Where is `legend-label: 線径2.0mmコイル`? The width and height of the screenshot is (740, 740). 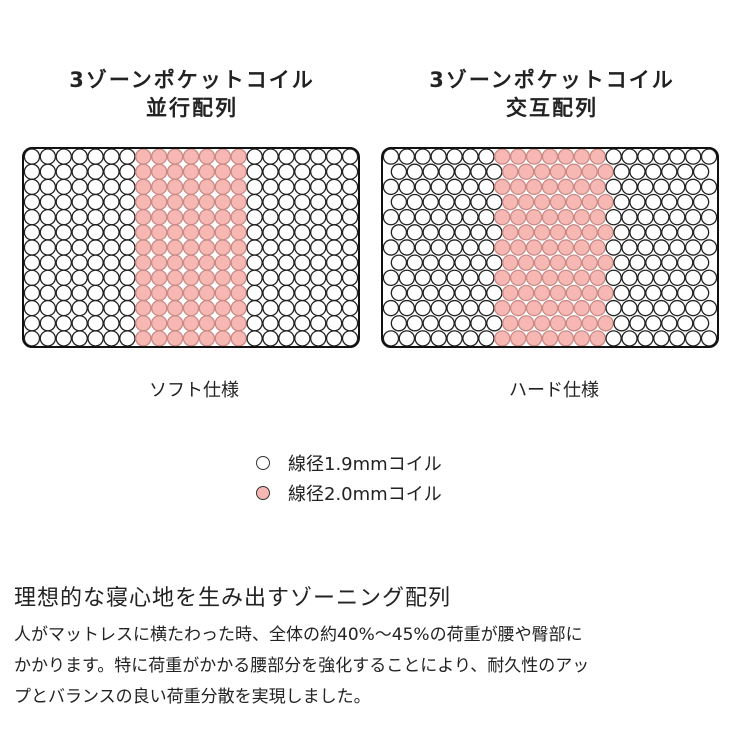
legend-label: 線径2.0mmコイル is located at coordinates (365, 494).